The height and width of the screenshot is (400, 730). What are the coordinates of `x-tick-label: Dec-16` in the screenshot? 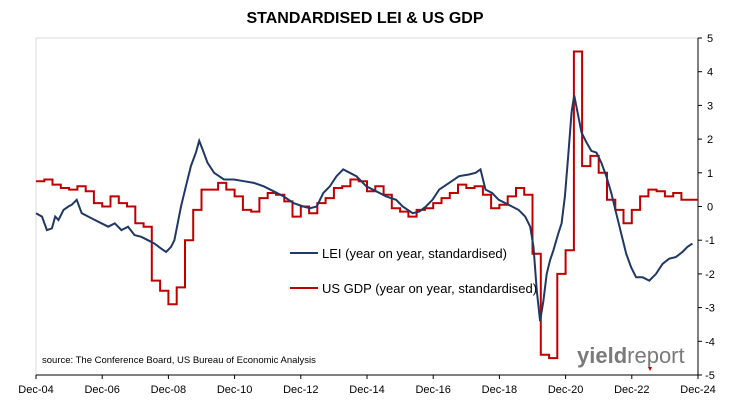 It's located at (432, 390).